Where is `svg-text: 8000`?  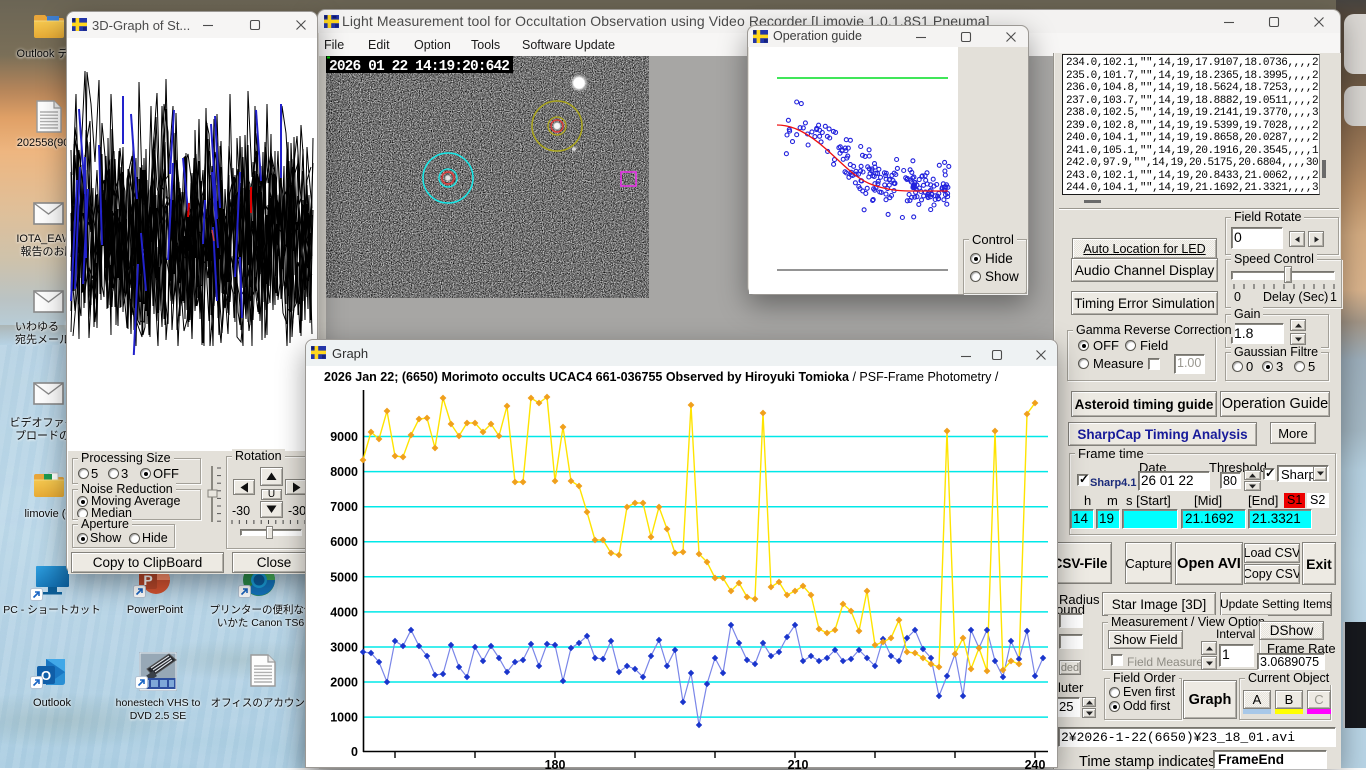
svg-text: 8000 is located at coordinates (344, 472).